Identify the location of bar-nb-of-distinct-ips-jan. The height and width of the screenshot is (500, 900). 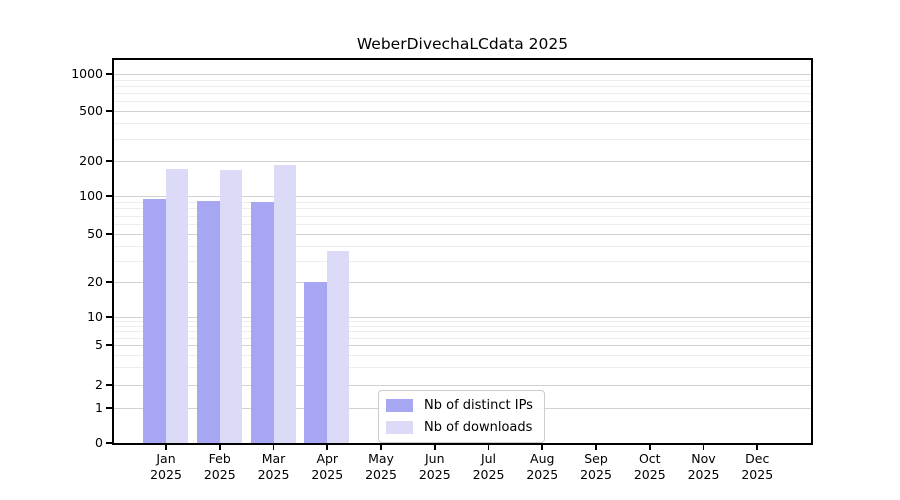
(154, 320).